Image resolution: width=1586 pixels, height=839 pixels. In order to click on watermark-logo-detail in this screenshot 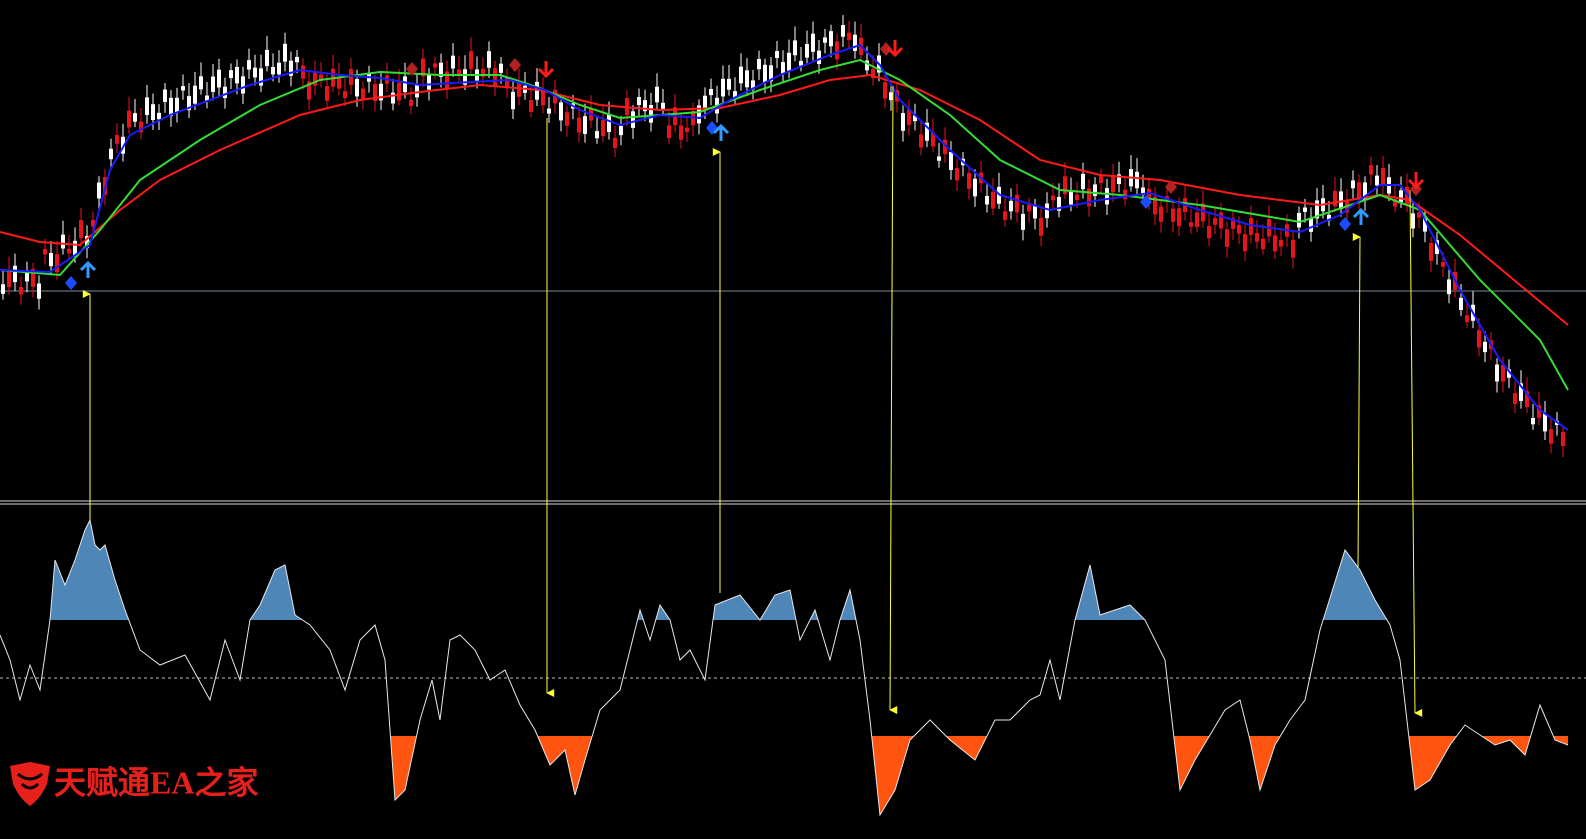, I will do `click(30, 781)`.